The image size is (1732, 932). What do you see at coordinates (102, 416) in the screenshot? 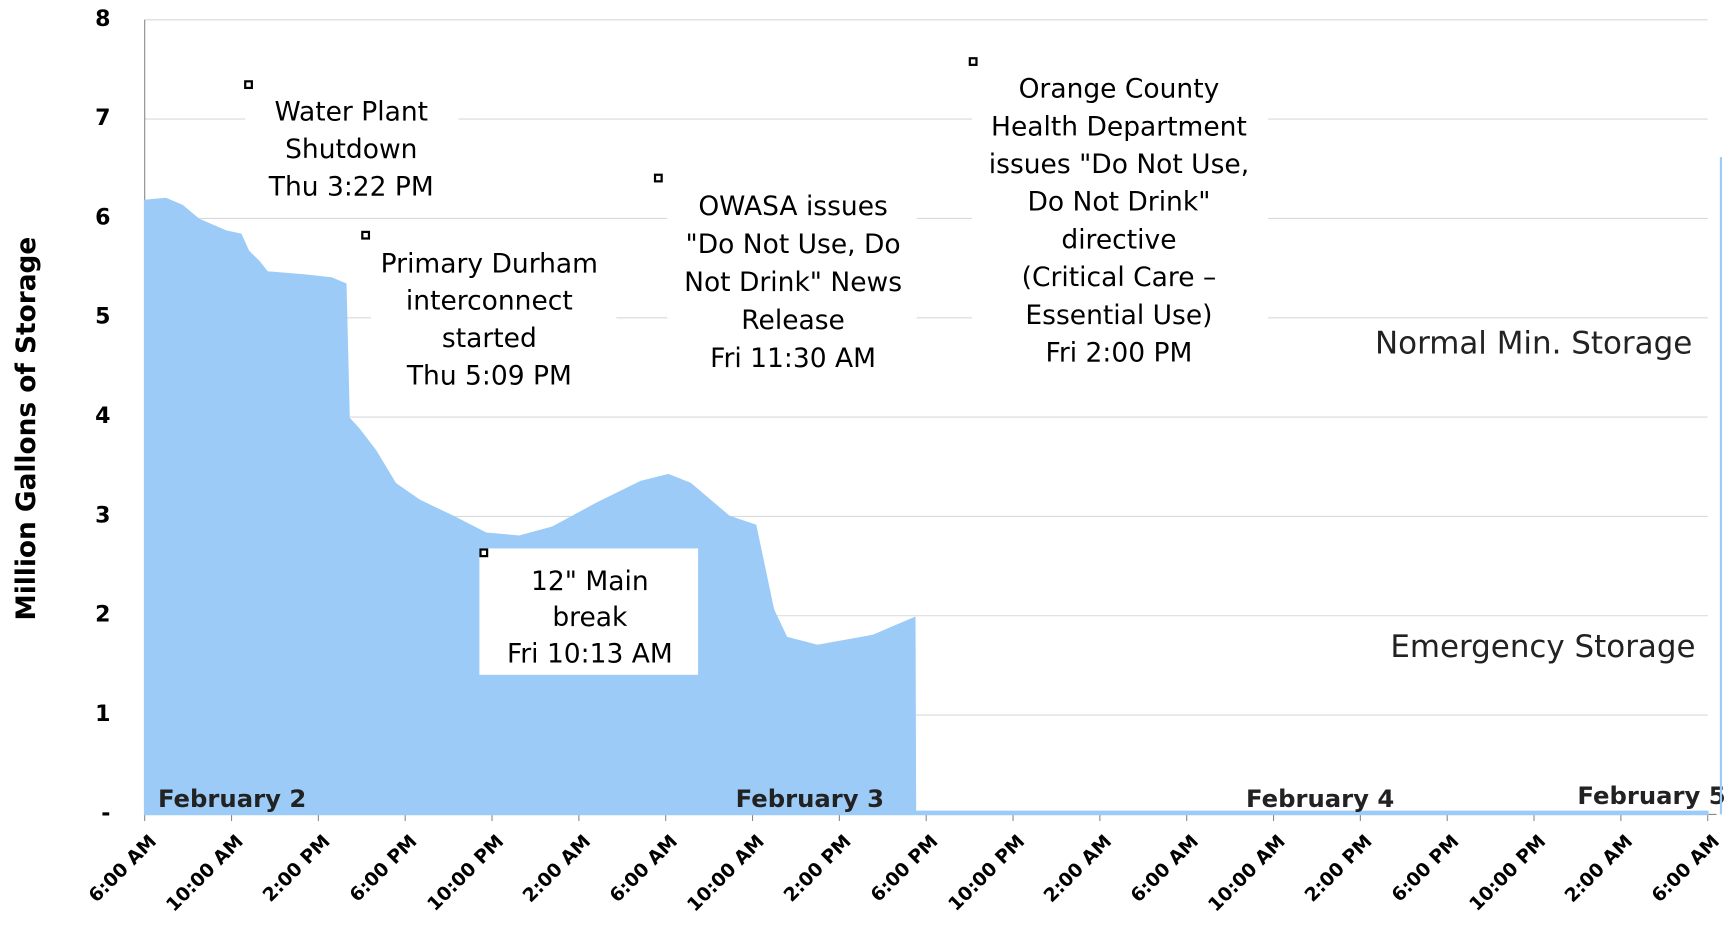
I see `y-tick-label: 4` at bounding box center [102, 416].